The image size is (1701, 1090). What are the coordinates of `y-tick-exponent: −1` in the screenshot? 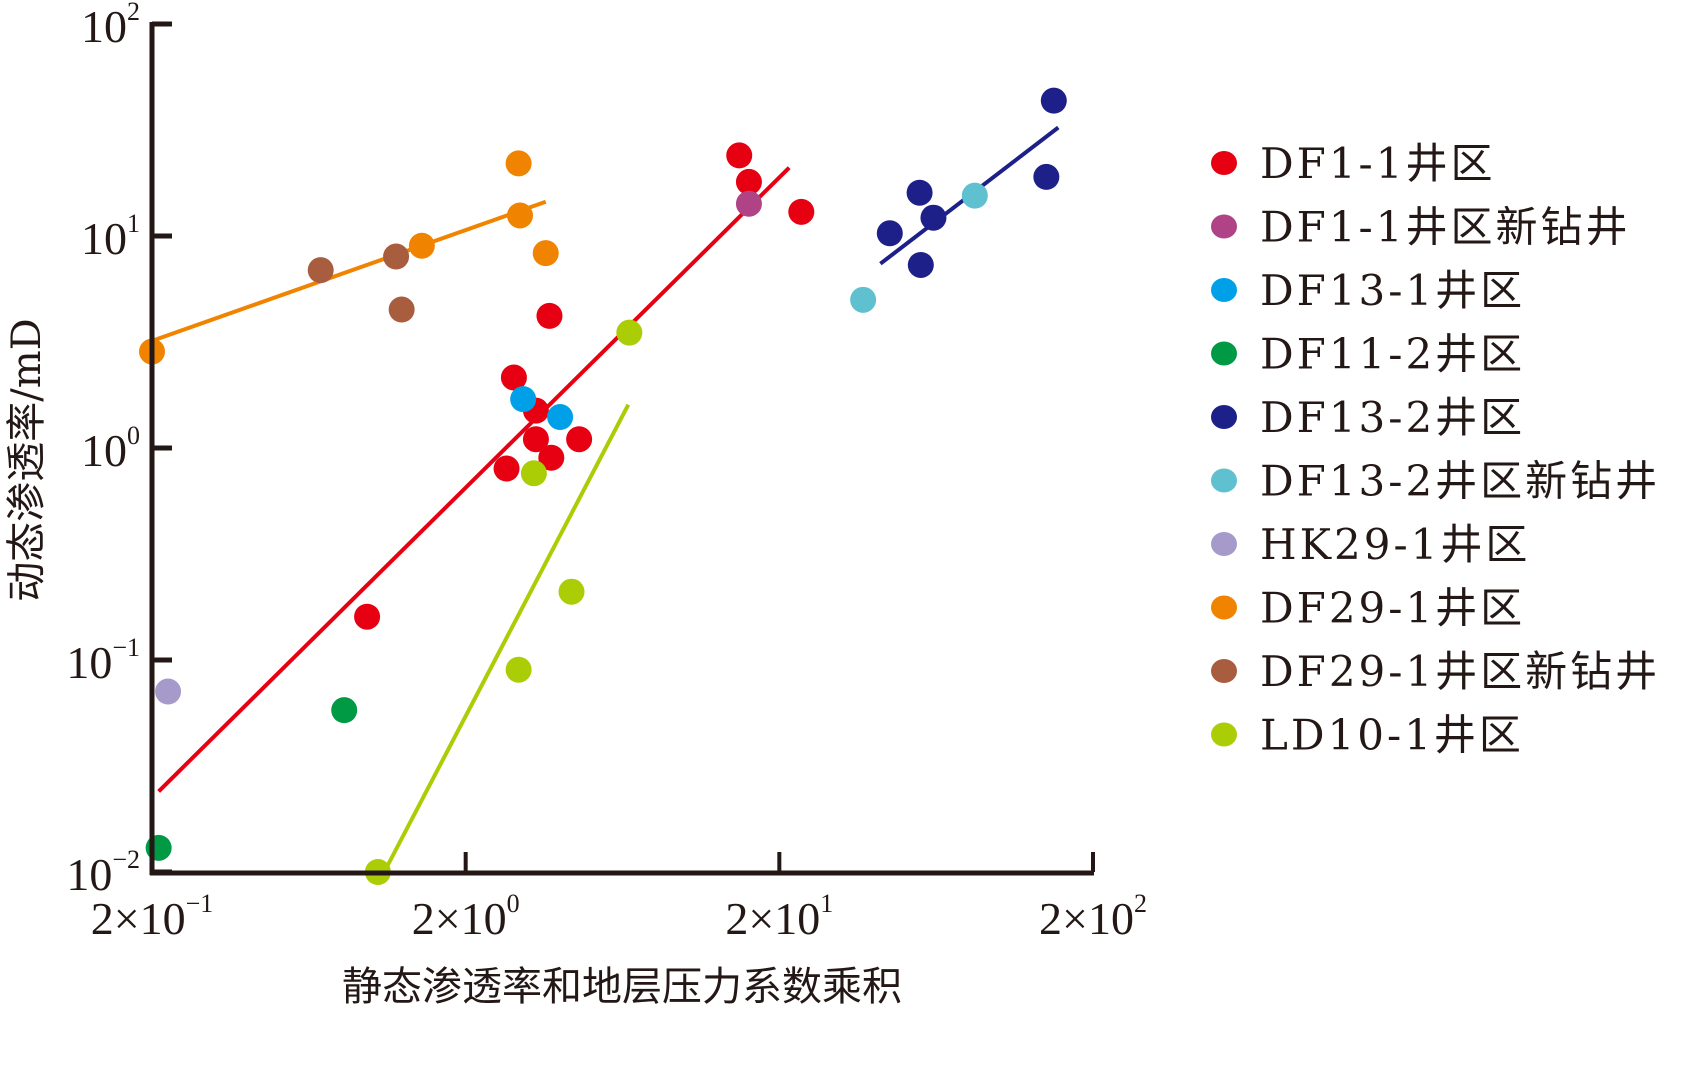 It's located at (126, 647).